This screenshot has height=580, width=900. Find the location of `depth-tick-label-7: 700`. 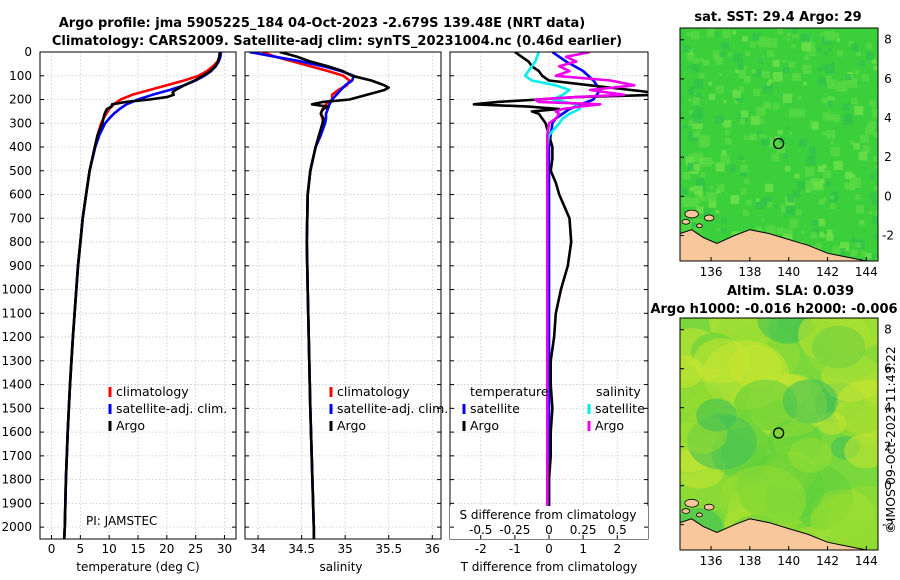

depth-tick-label-7: 700 is located at coordinates (20, 218).